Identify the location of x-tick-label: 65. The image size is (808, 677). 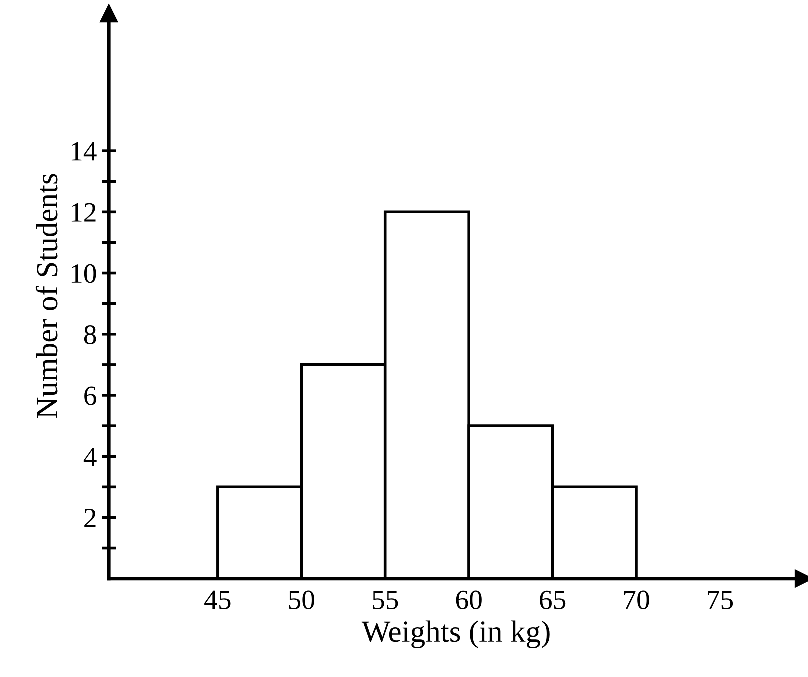
(553, 600).